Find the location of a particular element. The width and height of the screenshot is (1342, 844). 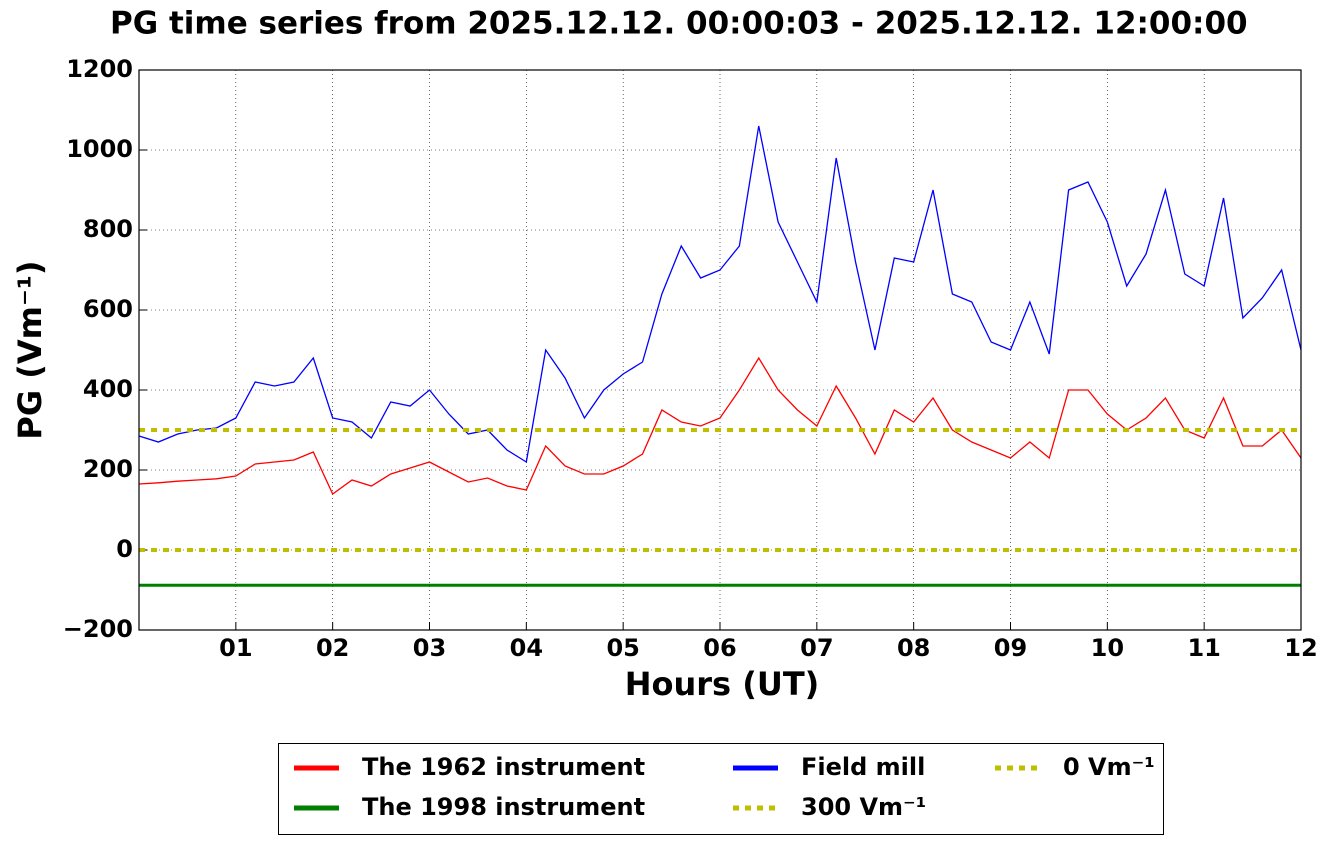

y-tick-label: 200 is located at coordinates (108, 469).